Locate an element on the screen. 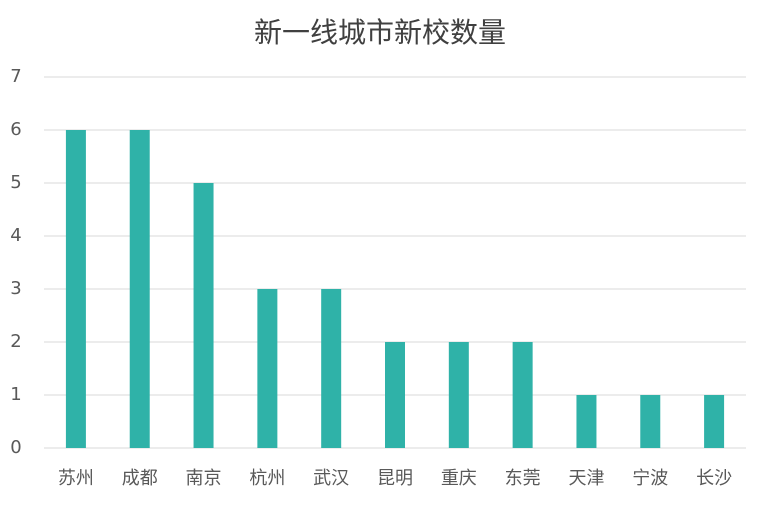 This screenshot has width=761, height=505. x-tick-label: 昆明 is located at coordinates (395, 478).